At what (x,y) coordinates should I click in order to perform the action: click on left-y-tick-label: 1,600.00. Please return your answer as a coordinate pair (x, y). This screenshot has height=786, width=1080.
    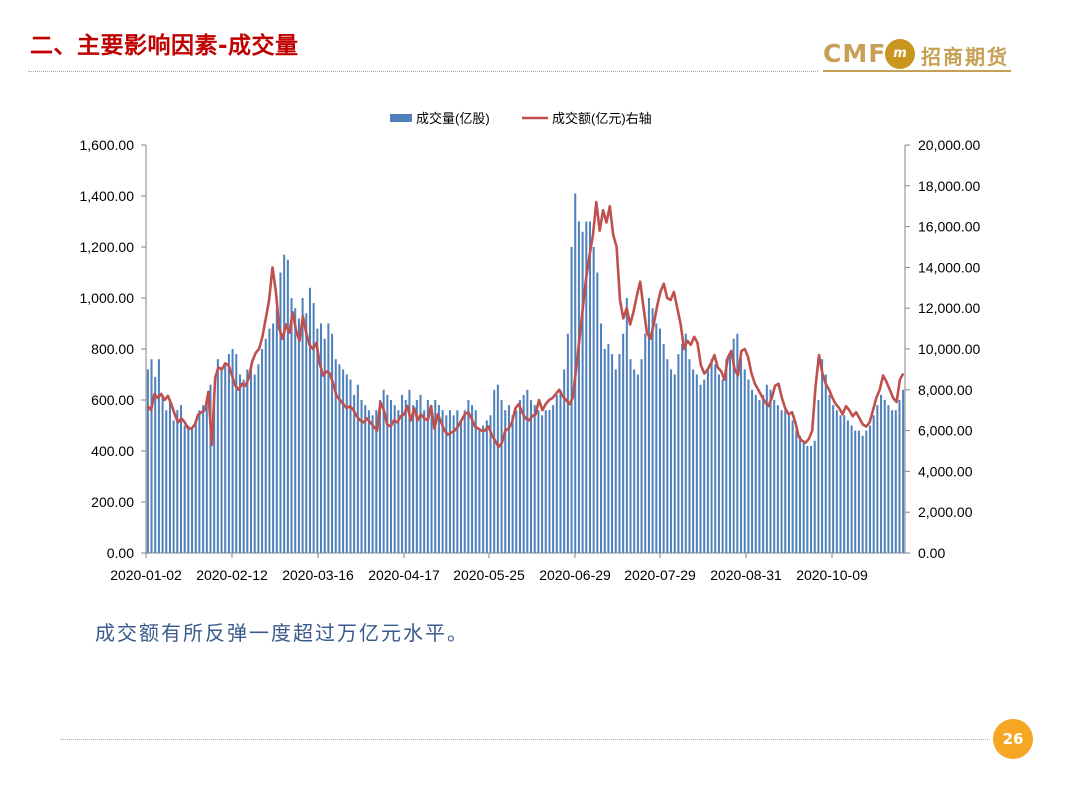
    Looking at the image, I should click on (107, 145).